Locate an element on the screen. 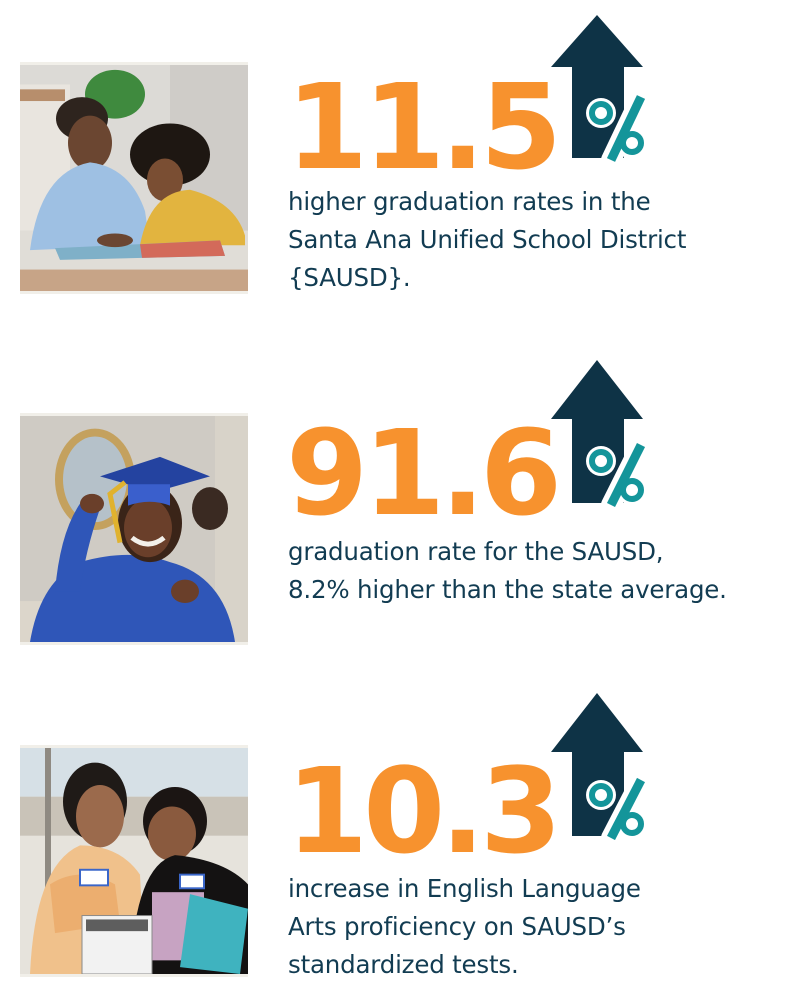 This screenshot has height=1000, width=810. stat-value: 11.5 is located at coordinates (424, 127).